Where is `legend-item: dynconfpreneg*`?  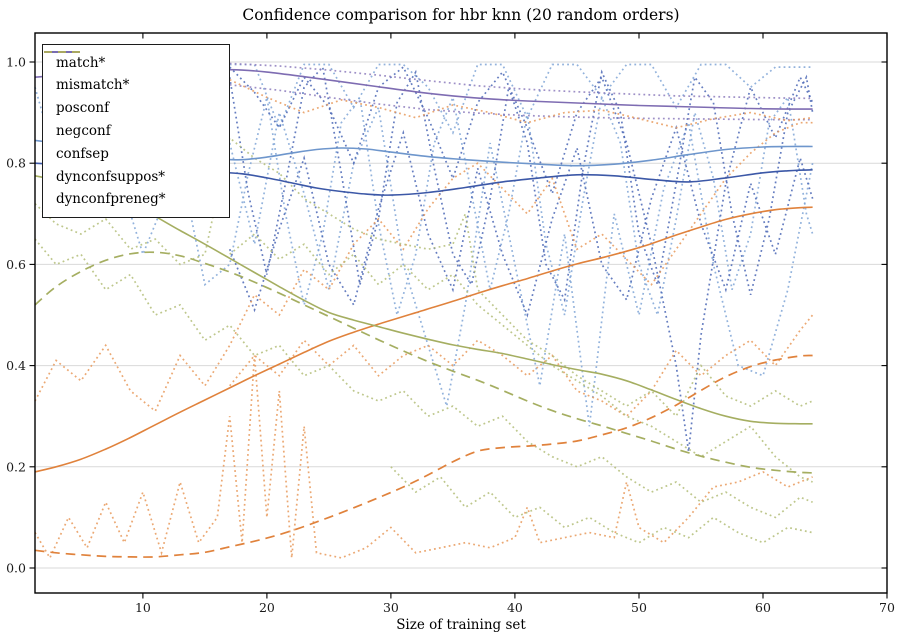
legend-item: dynconfpreneg* is located at coordinates (133, 130).